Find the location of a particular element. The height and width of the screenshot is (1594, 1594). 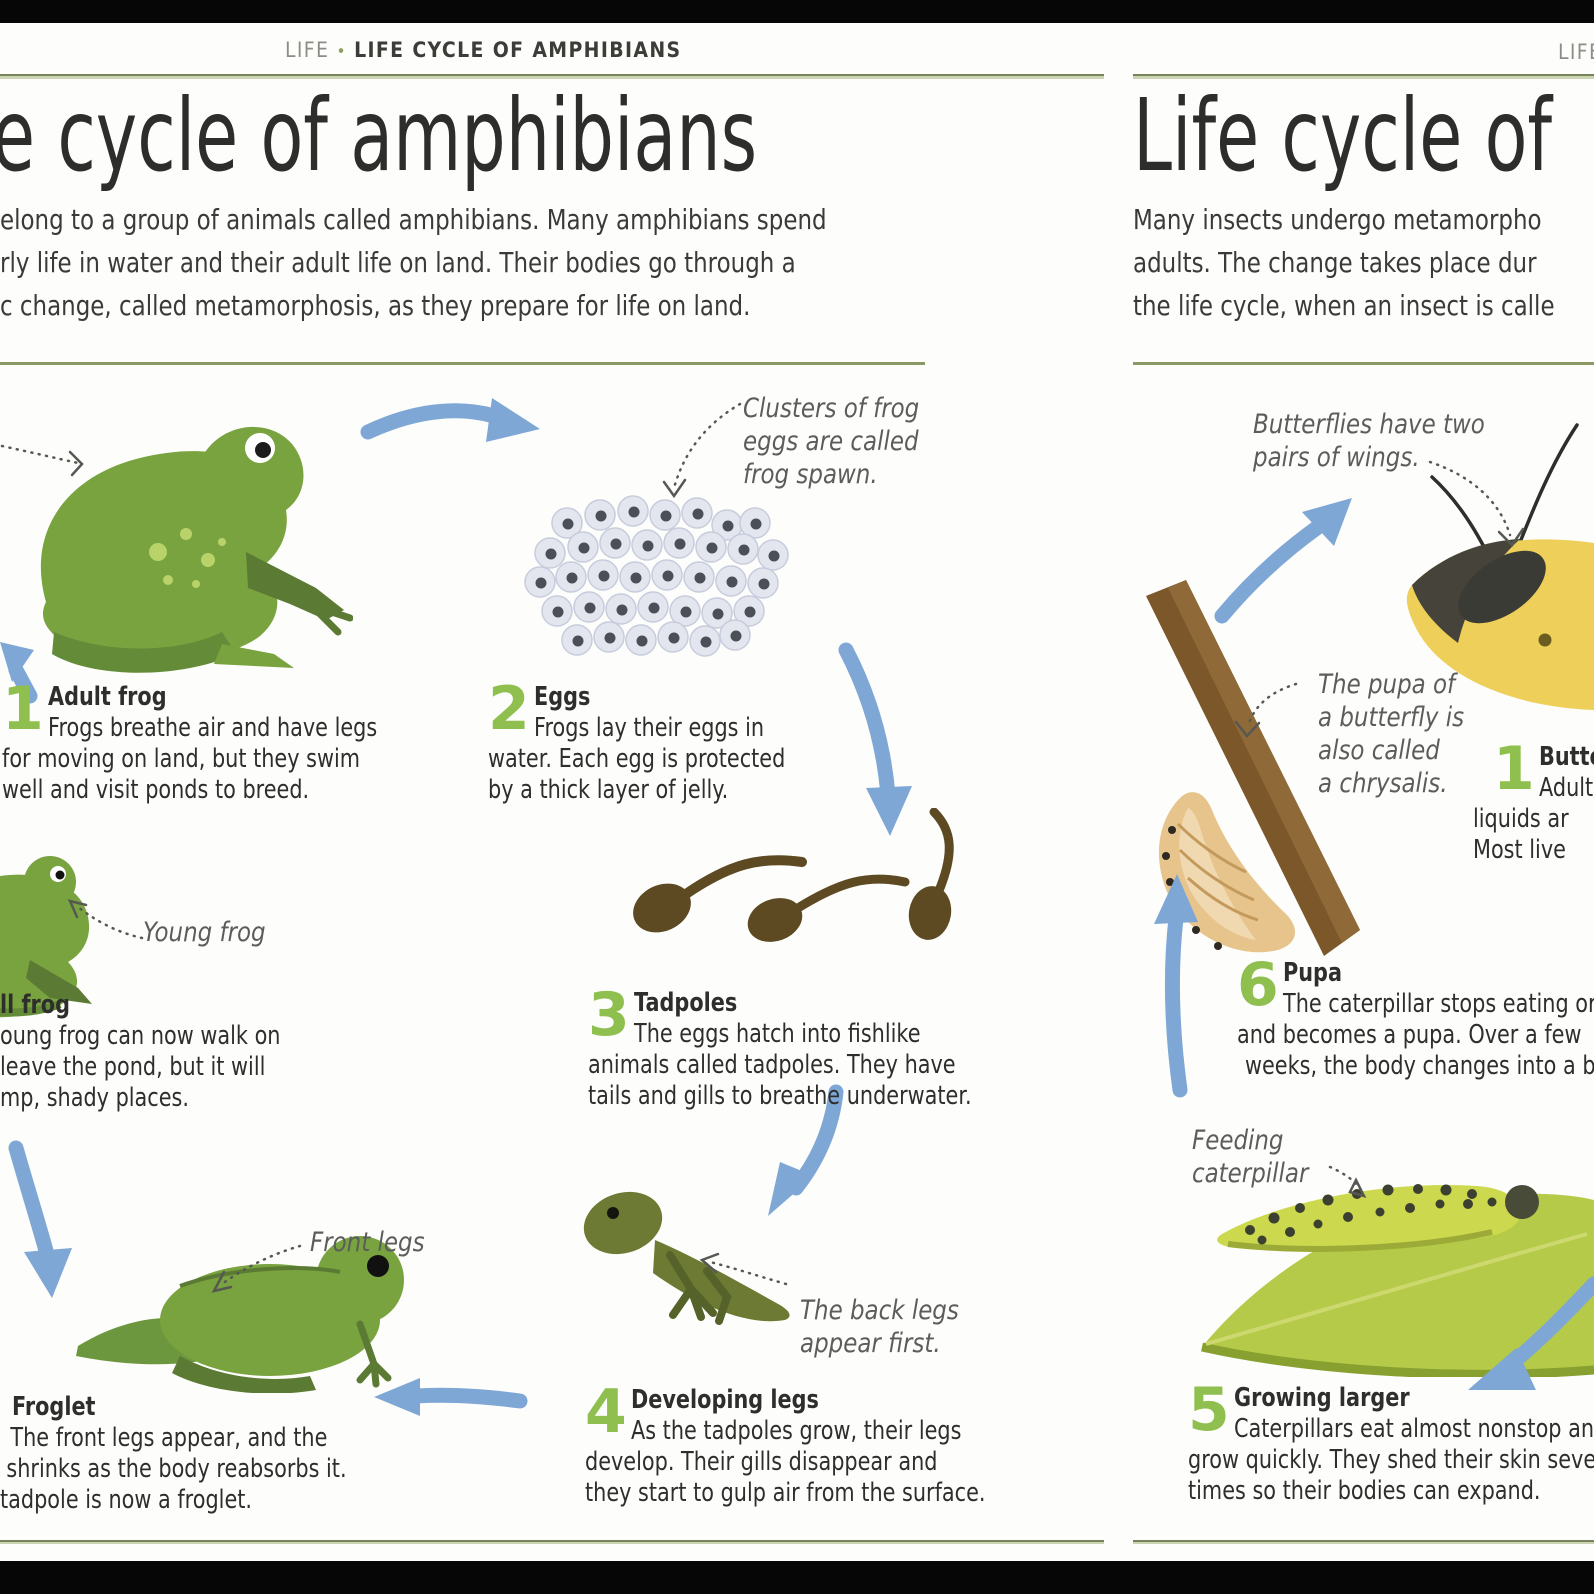

step-heading: Froglet is located at coordinates (54, 1407).